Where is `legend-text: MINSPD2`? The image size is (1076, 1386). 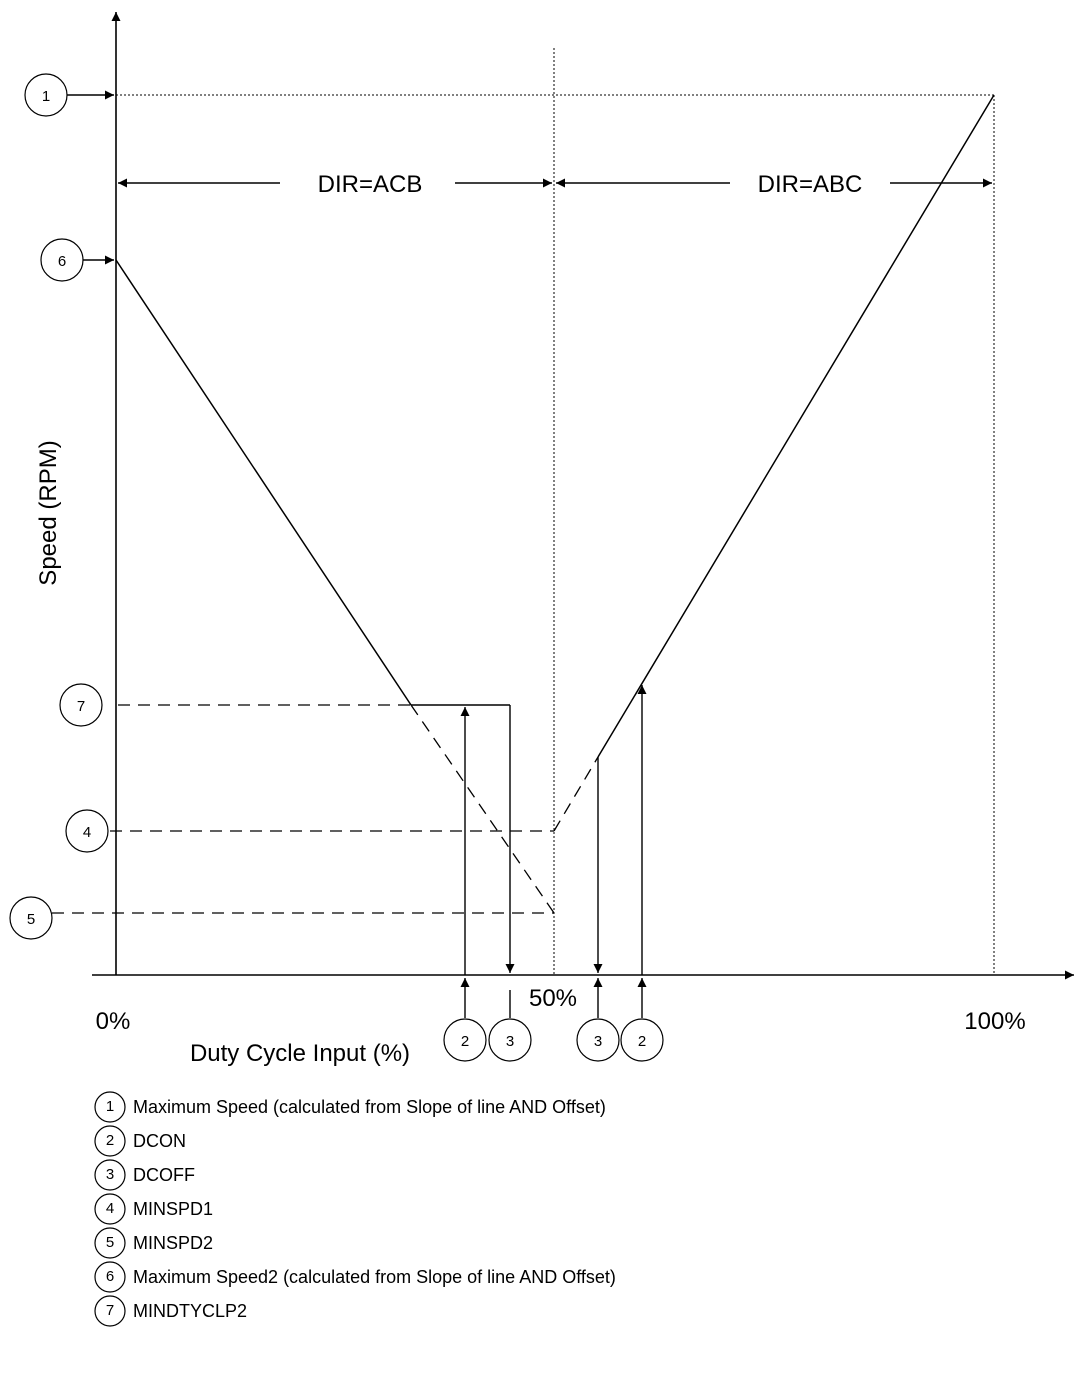
legend-text: MINSPD2 is located at coordinates (173, 1242).